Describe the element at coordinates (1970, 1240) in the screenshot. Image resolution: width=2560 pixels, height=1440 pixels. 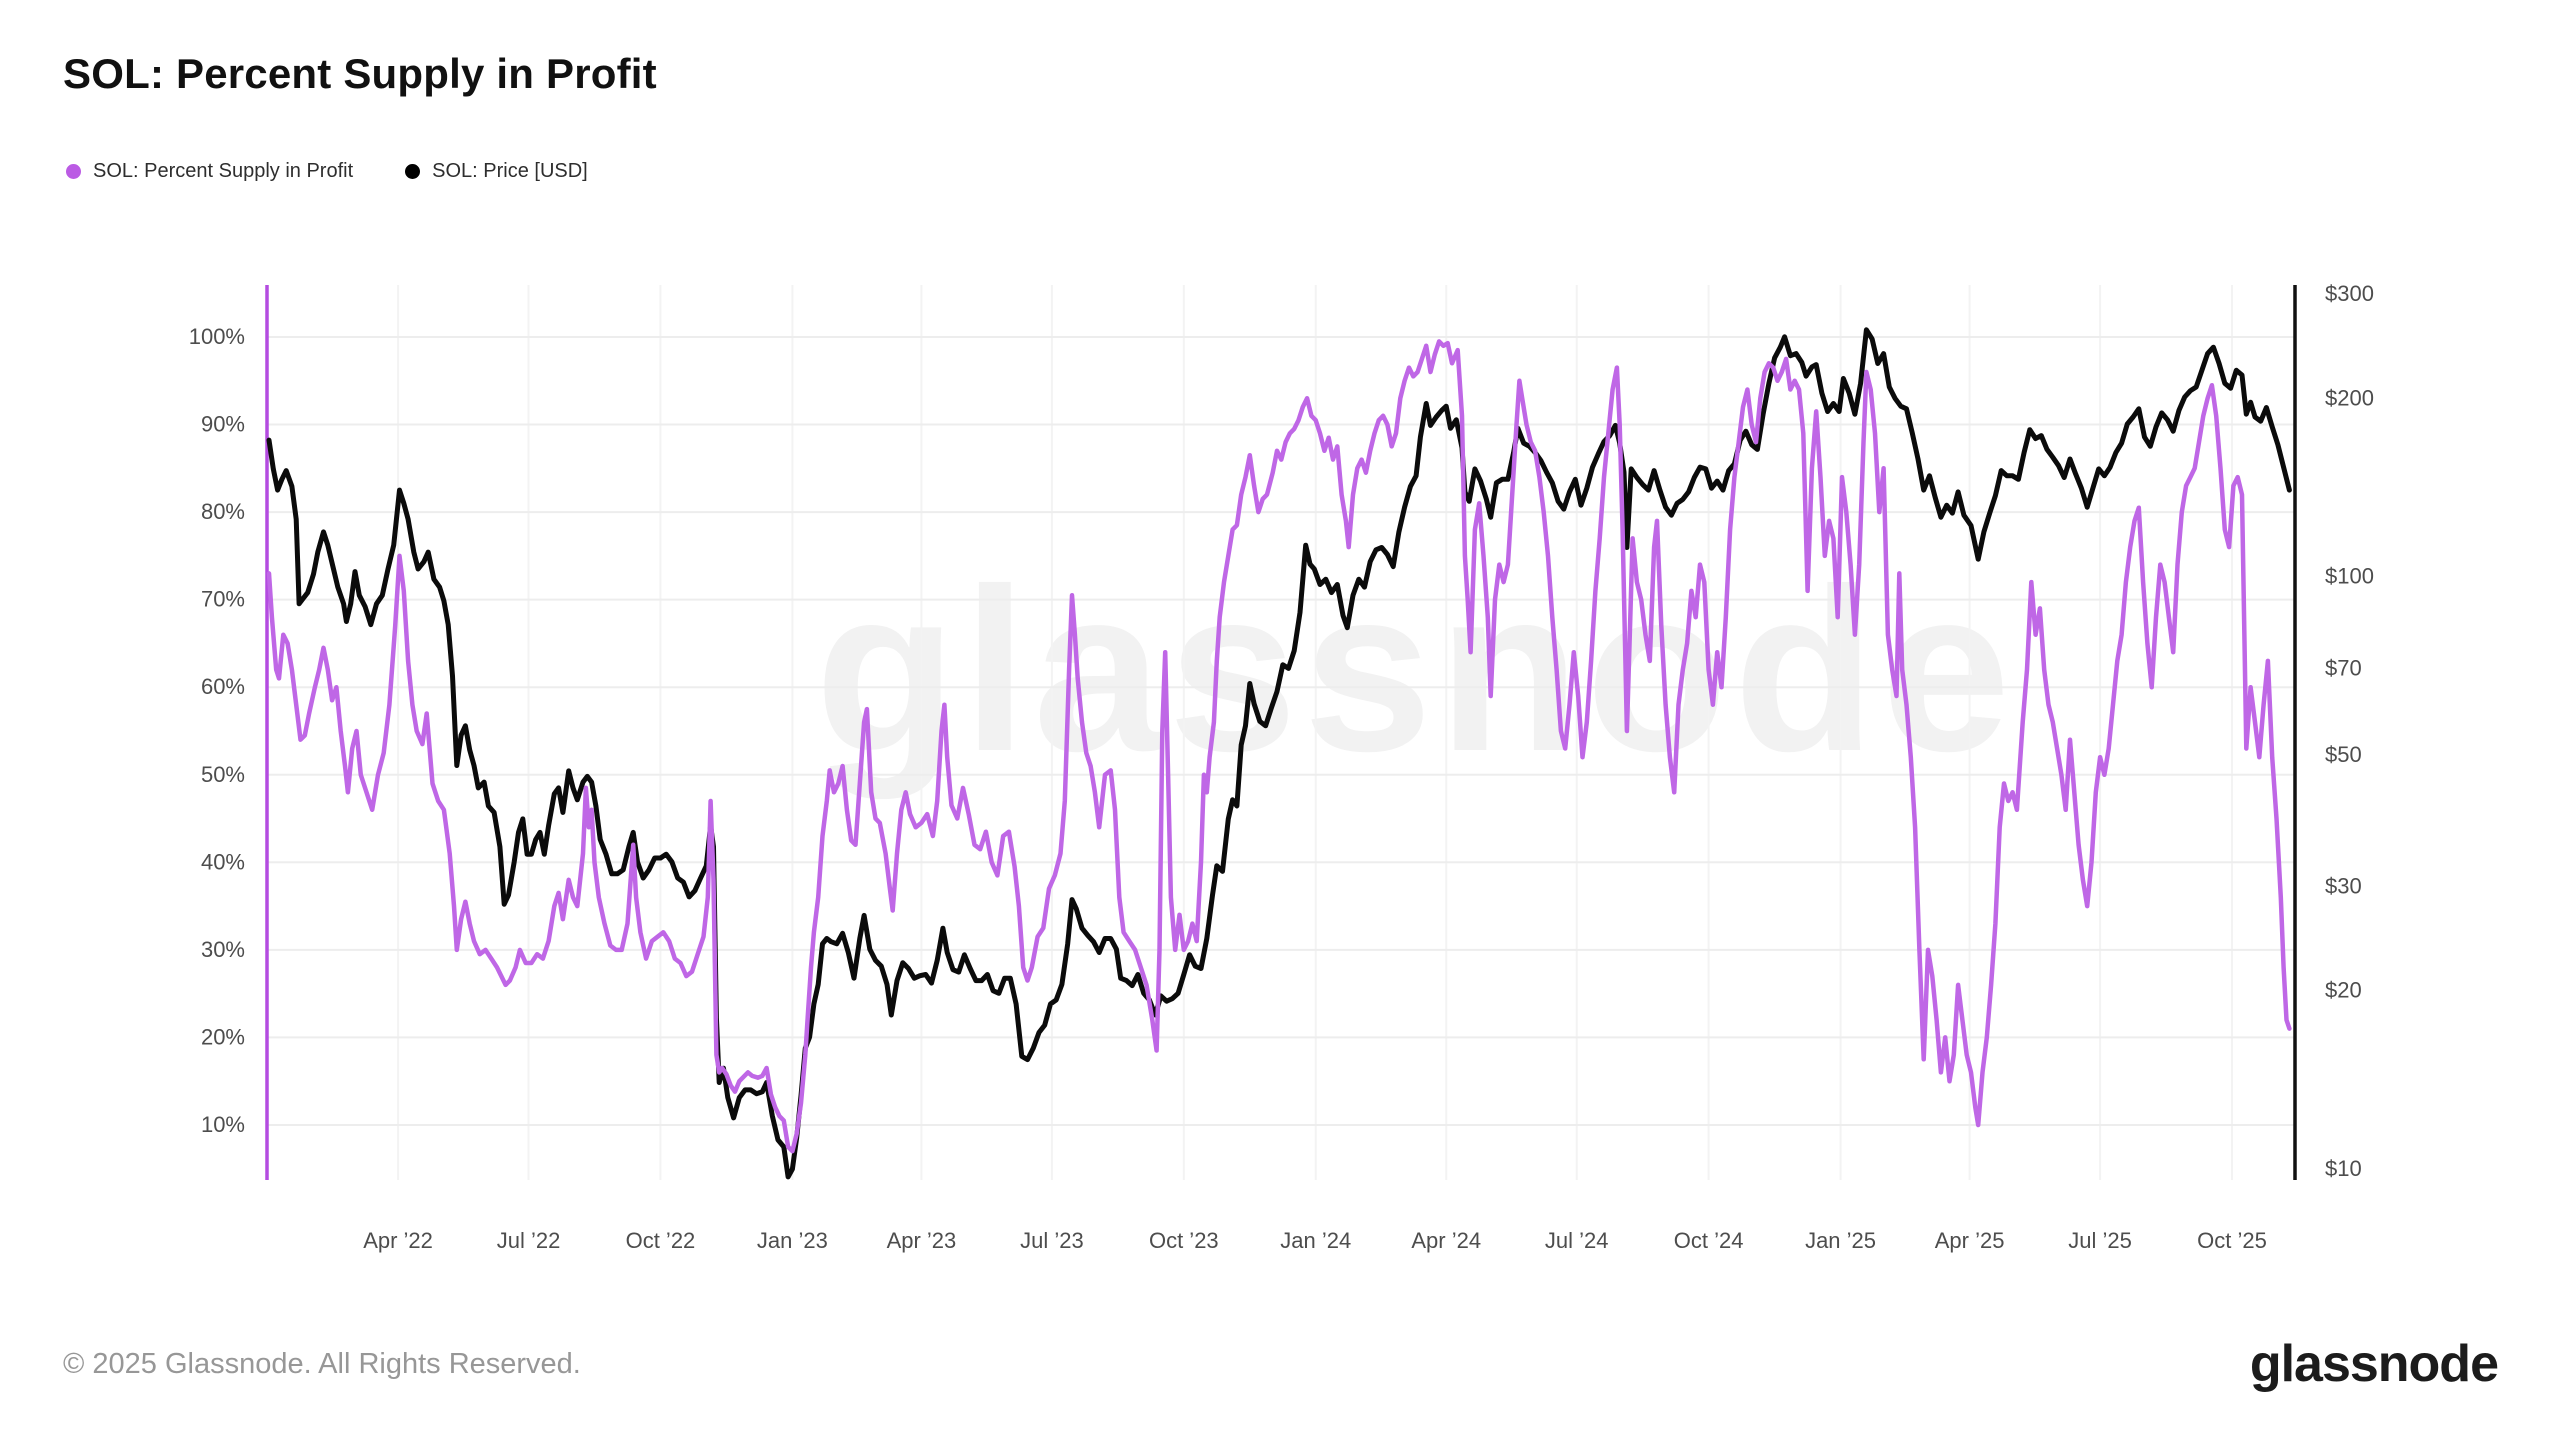
I see `x-axis-tick-label: Apr ’25` at that location.